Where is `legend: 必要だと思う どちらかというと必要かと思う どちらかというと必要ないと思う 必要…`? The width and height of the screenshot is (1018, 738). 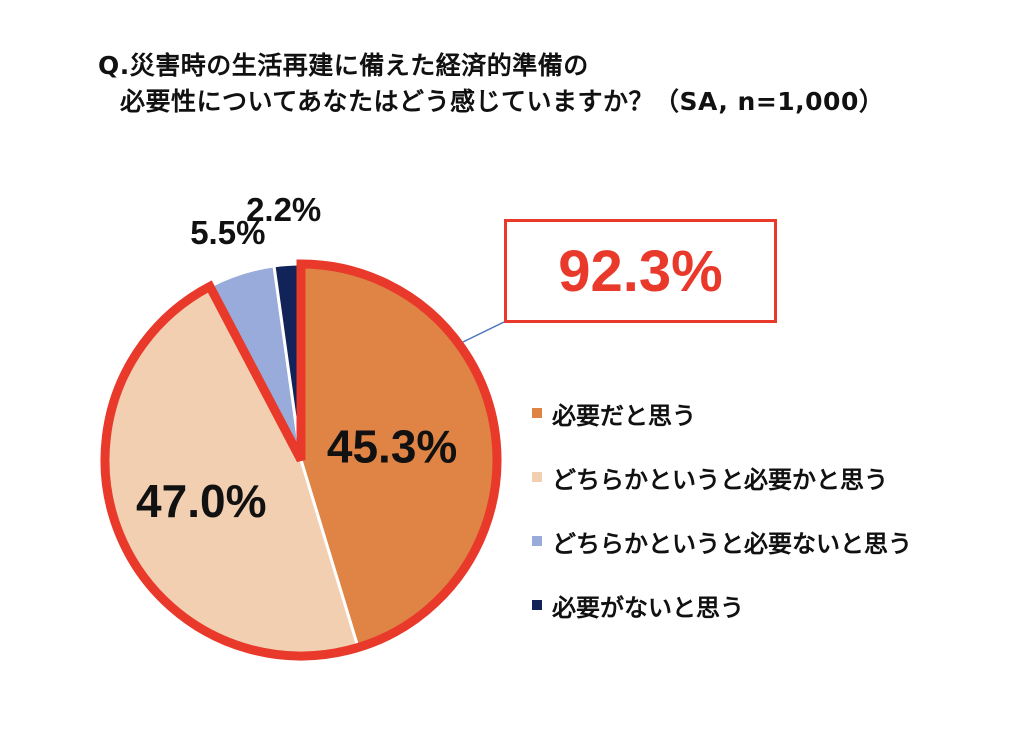 legend: 必要だと思う どちらかというと必要かと思う どちらかというと必要ないと思う 必要… is located at coordinates (722, 520).